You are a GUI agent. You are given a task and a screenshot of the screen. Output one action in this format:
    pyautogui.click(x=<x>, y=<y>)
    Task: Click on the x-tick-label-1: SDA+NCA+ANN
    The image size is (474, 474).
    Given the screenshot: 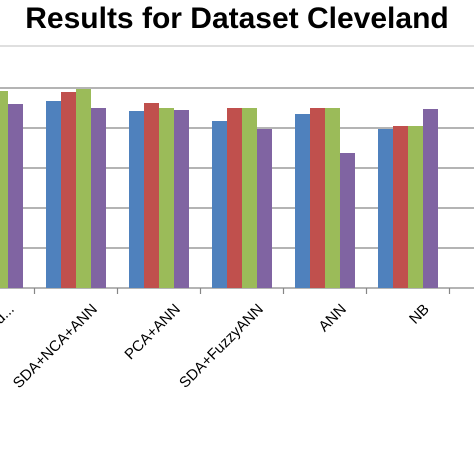 What is the action you would take?
    pyautogui.click(x=55, y=346)
    